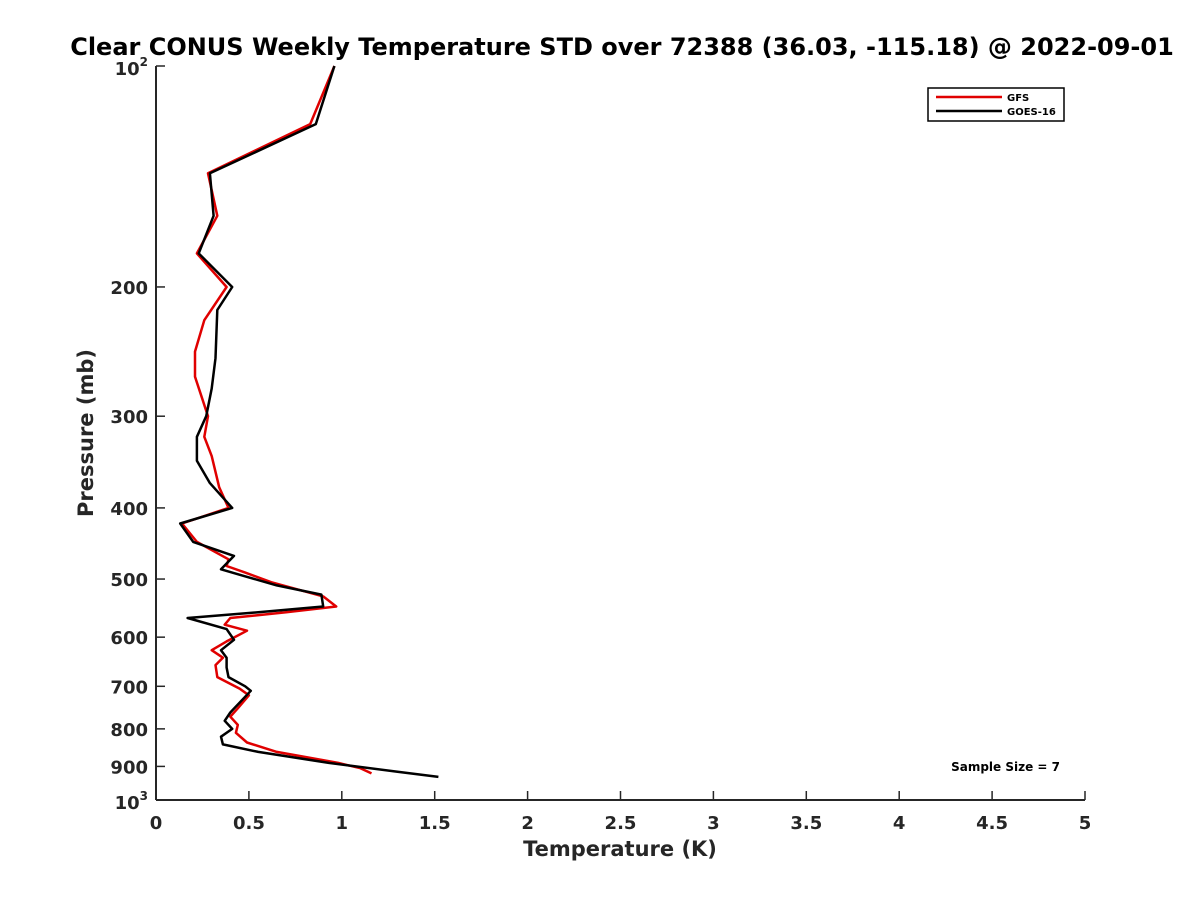 The height and width of the screenshot is (900, 1200). I want to click on x-axis-label: Temperature (K), so click(620, 849).